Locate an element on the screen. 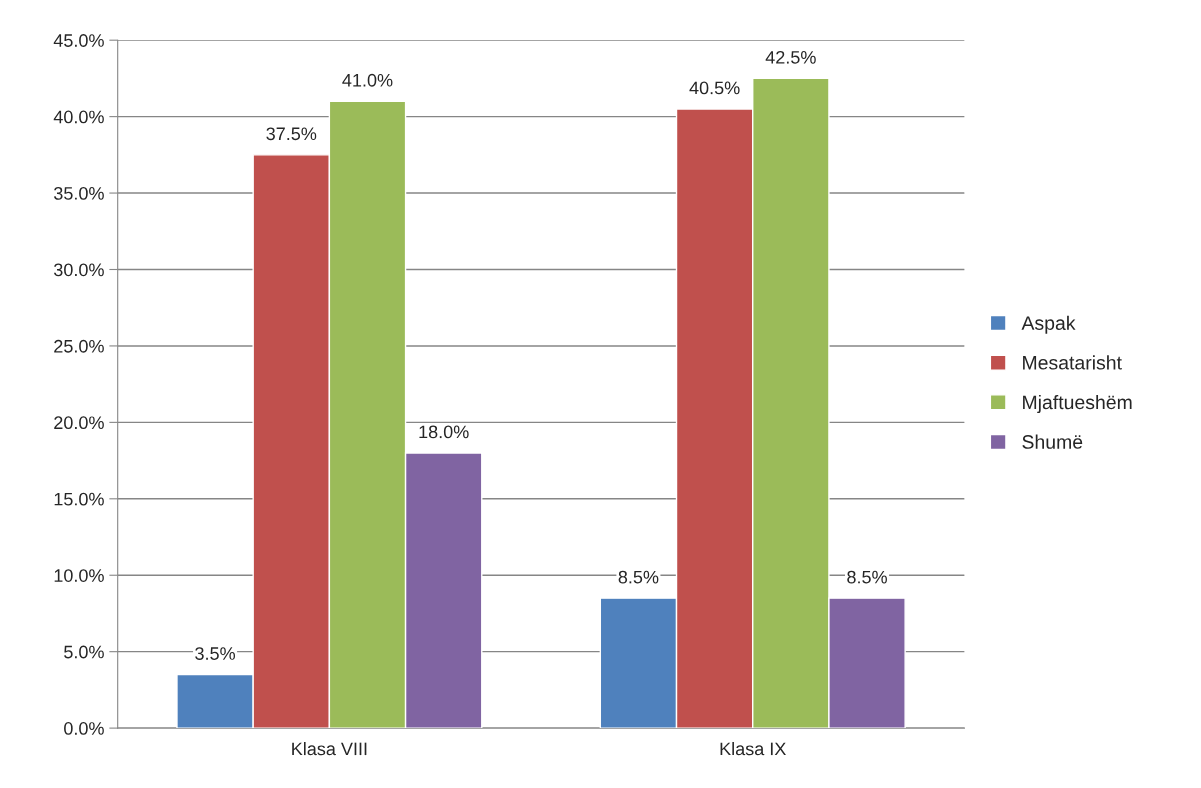 Image resolution: width=1201 pixels, height=788 pixels. legend-label: Shumë is located at coordinates (1052, 441).